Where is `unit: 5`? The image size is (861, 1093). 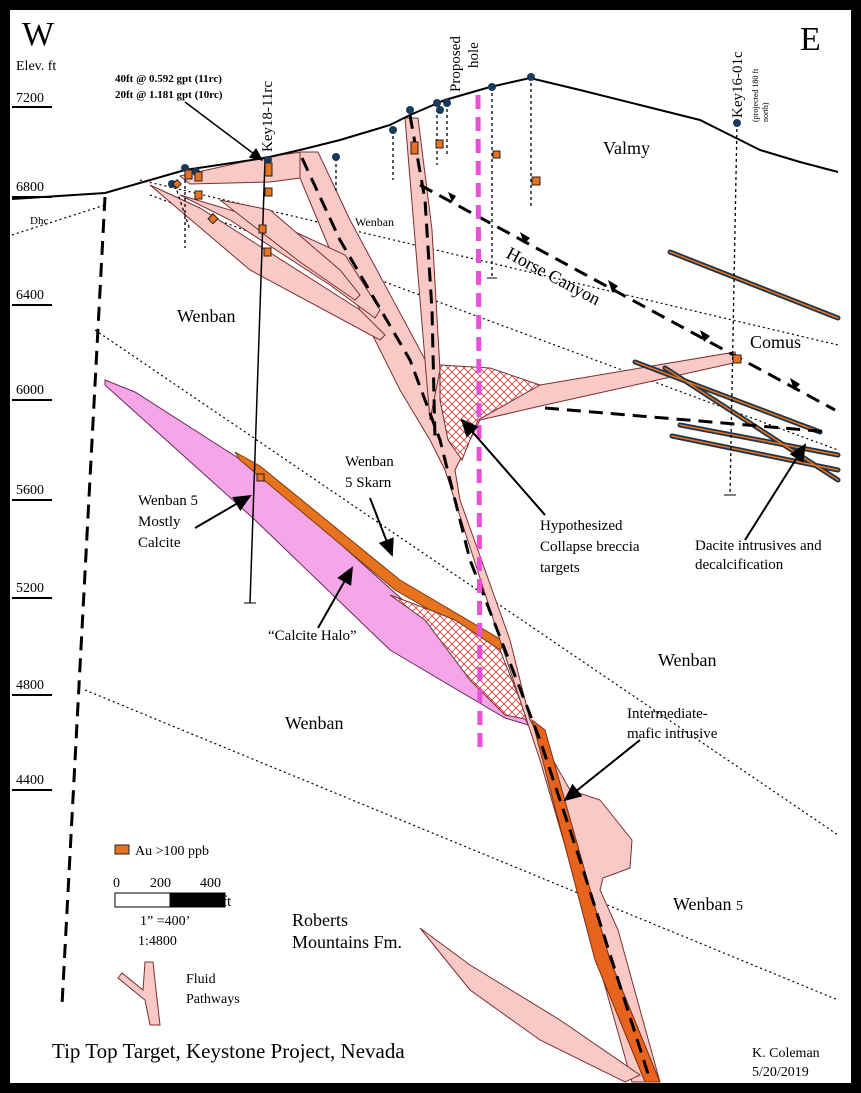
unit: 5 is located at coordinates (739, 906).